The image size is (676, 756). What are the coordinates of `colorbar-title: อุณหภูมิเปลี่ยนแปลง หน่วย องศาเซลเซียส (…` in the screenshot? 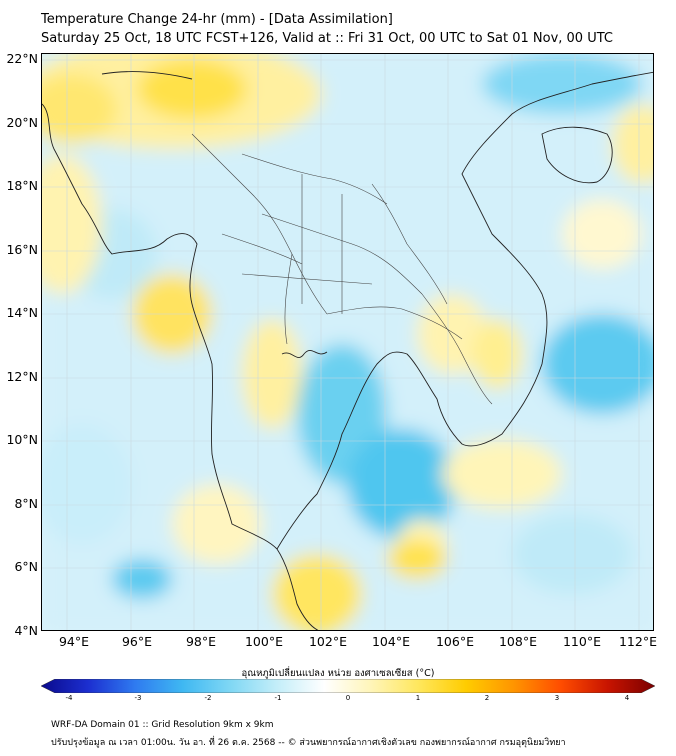 It's located at (338, 673).